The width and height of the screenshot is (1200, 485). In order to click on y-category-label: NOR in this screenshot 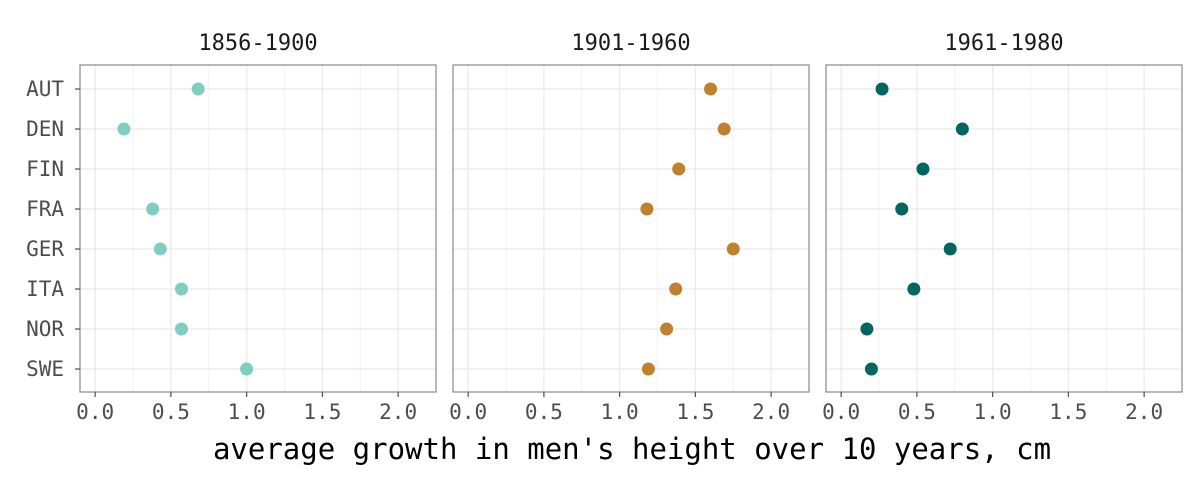, I will do `click(45, 329)`.